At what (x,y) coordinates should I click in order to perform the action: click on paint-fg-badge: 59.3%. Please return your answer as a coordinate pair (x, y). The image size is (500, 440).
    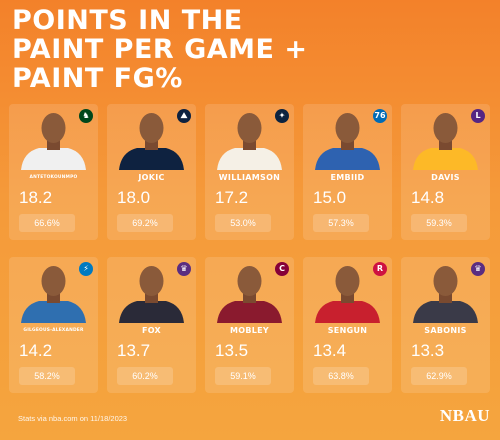
    Looking at the image, I should click on (439, 223).